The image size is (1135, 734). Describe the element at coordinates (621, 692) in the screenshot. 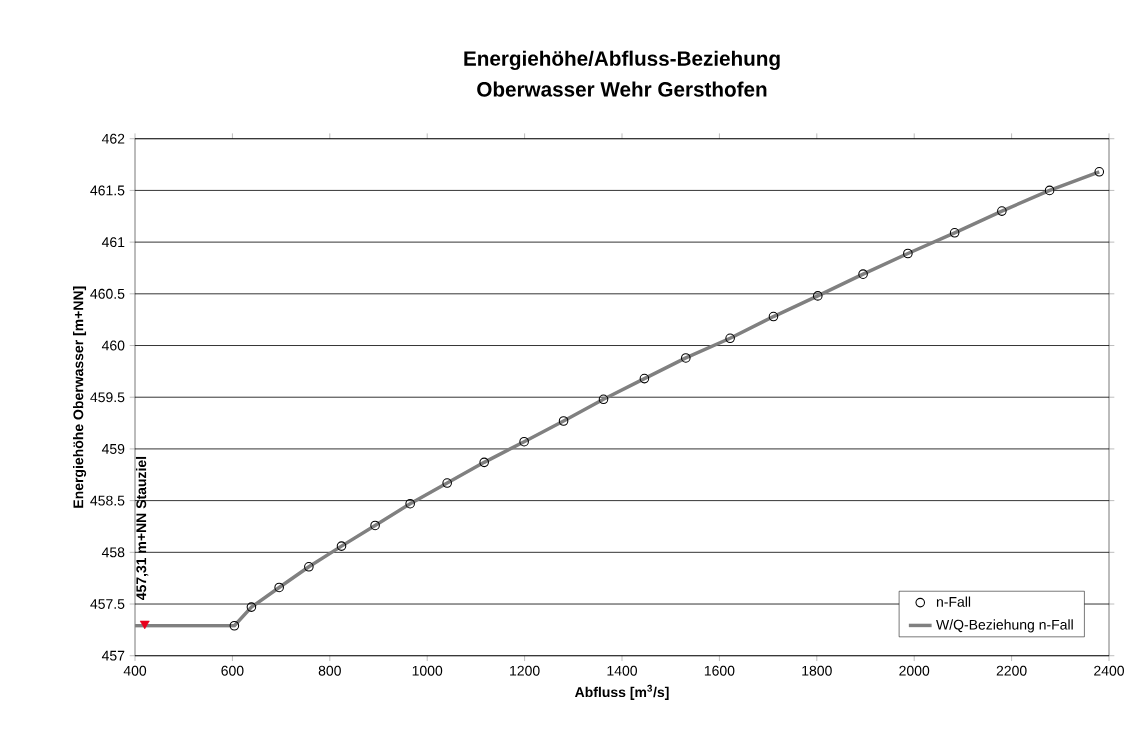

I see `x-axis-title: Abfluss [m$^{3}$/s]` at that location.